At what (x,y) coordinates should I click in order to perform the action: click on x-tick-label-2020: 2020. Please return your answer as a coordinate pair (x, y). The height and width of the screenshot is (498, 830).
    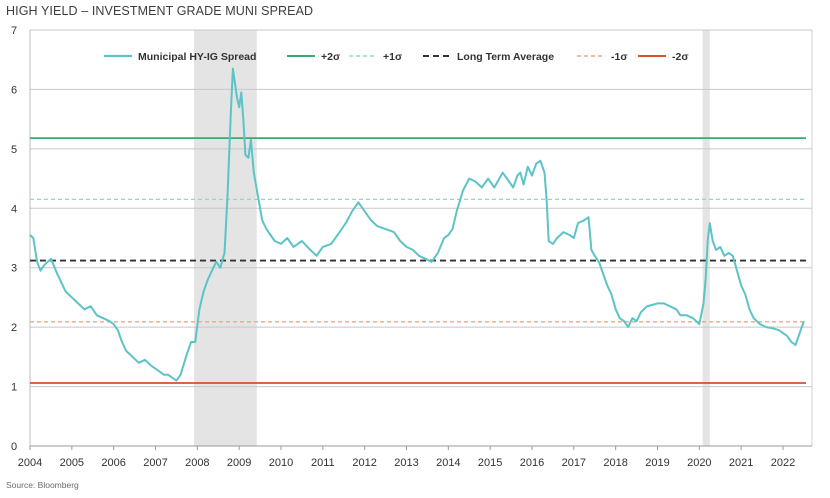
    Looking at the image, I should click on (699, 463).